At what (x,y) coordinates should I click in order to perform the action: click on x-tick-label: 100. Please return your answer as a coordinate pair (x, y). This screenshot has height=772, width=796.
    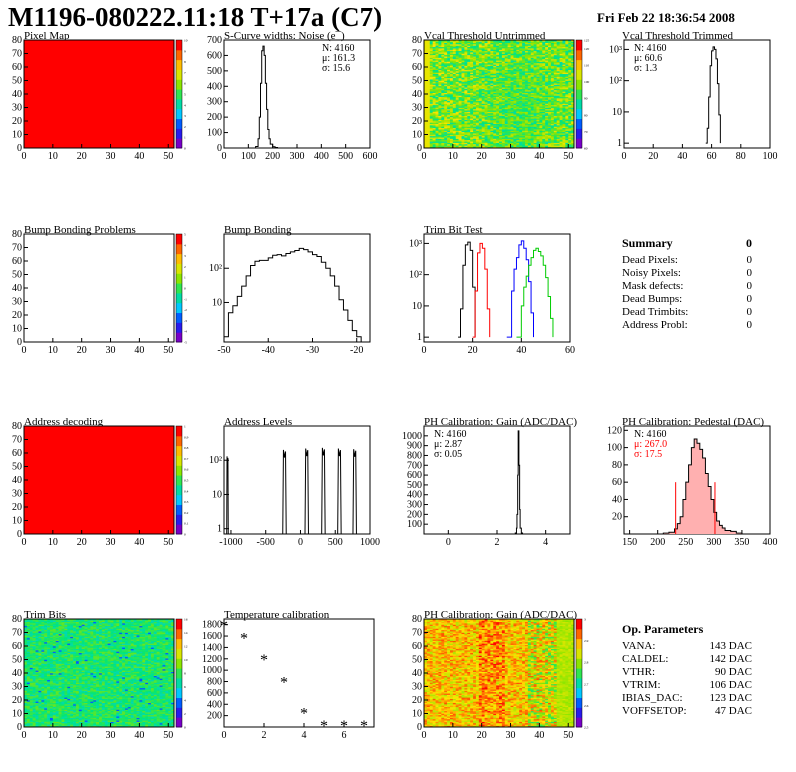
    Looking at the image, I should click on (770, 156).